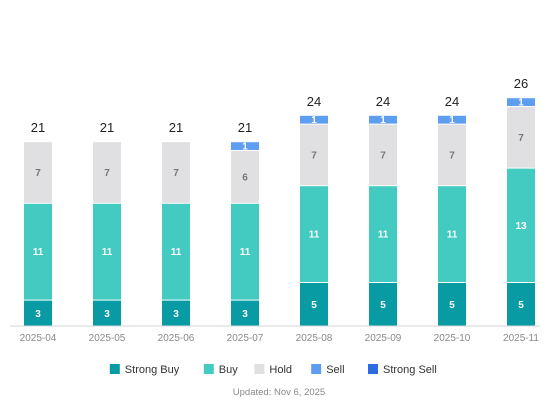 This screenshot has height=413, width=552. I want to click on x-tick-label: 2025-04, so click(38, 338).